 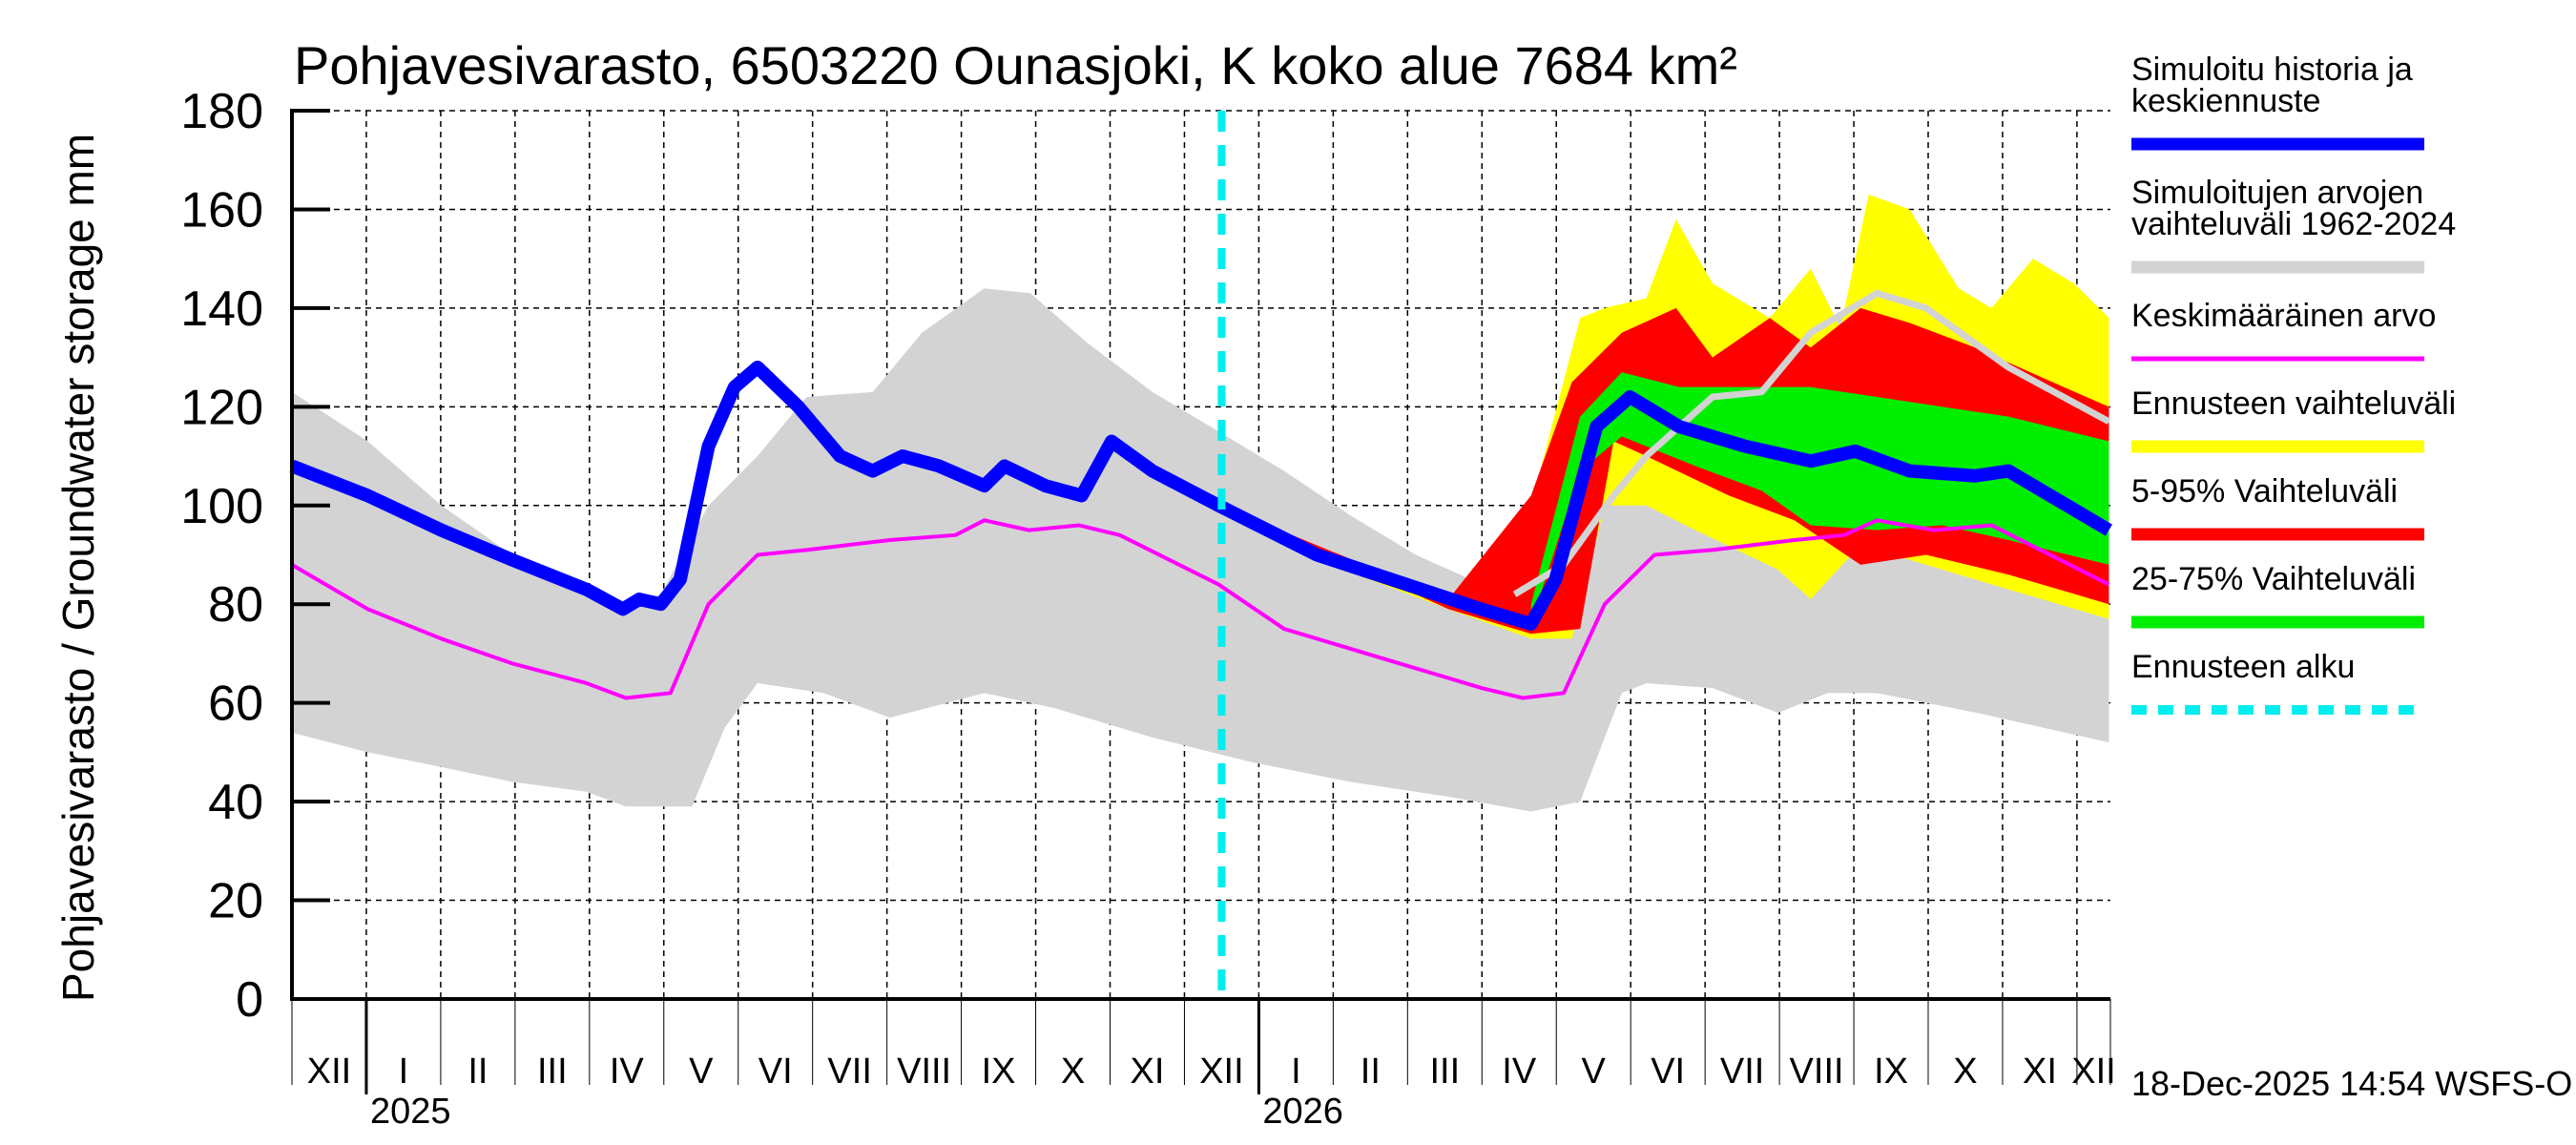 I want to click on timestamp: 18-Dec-2025 14:54 WSFS-O, so click(x=2351, y=1083).